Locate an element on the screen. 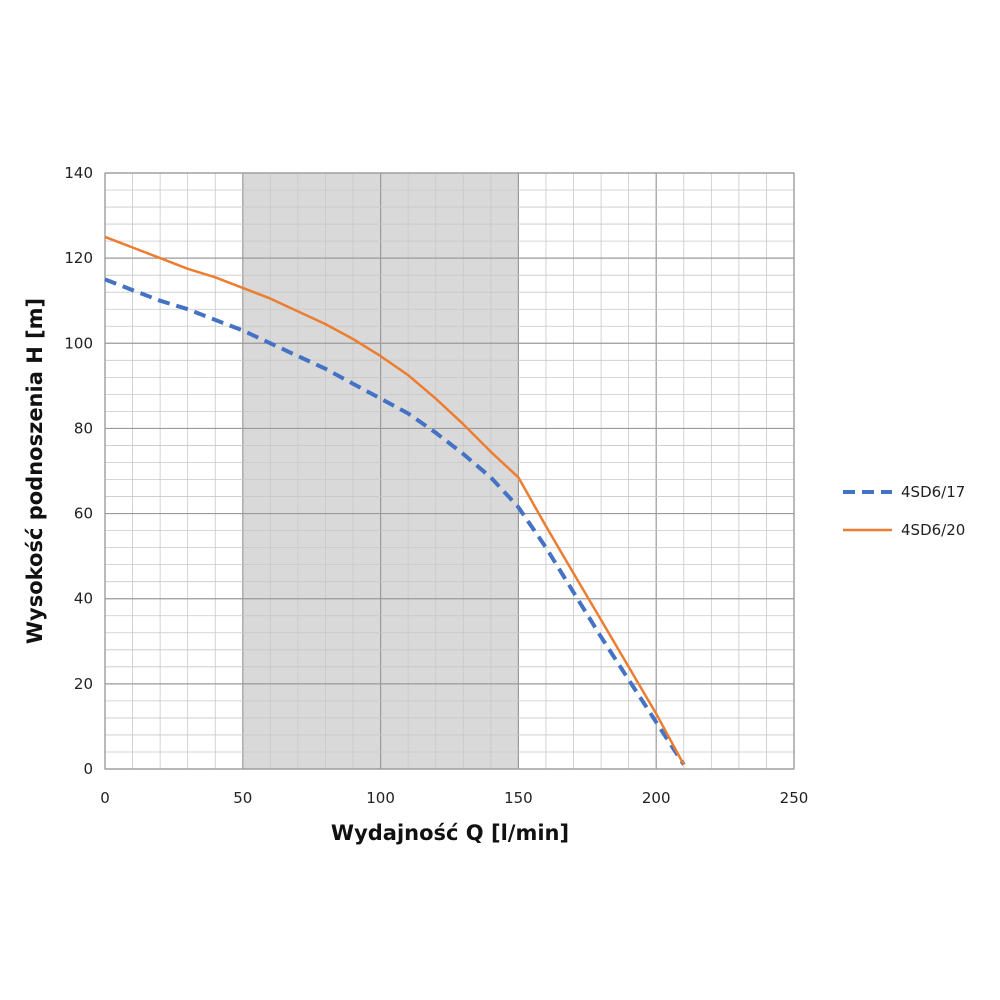 This screenshot has width=1000, height=1000. x-tick-label: 150 is located at coordinates (518, 798).